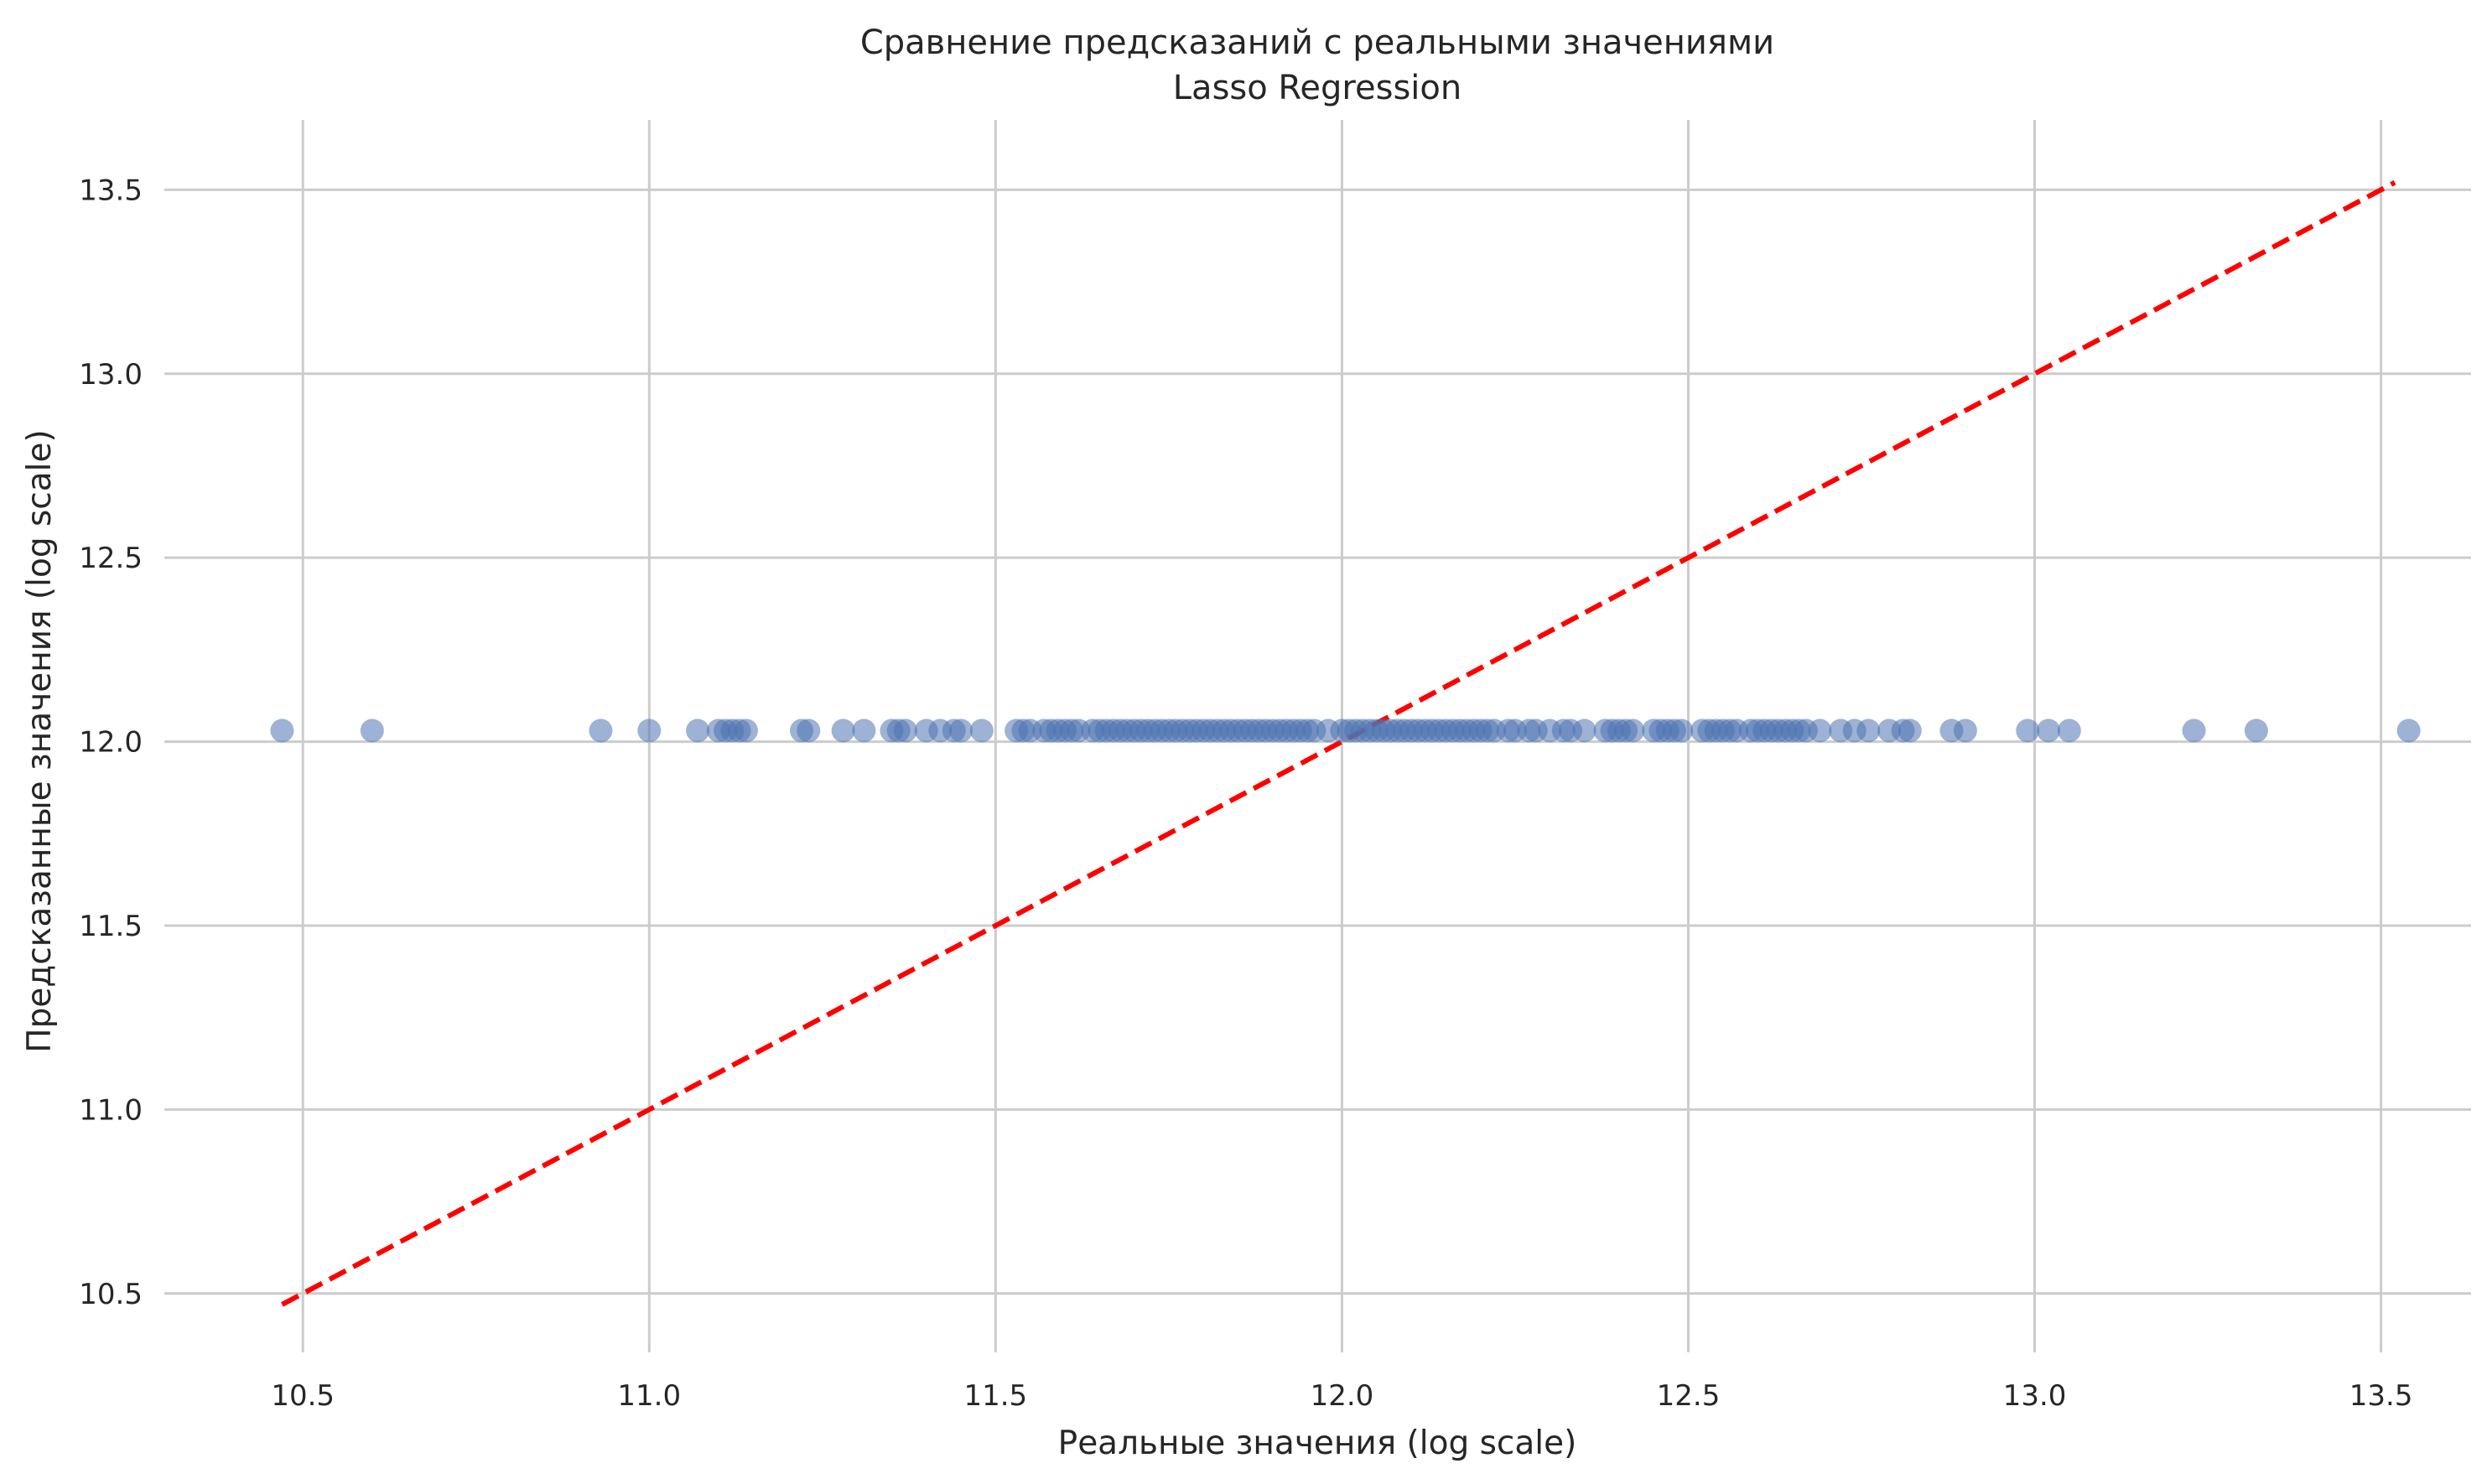 The height and width of the screenshot is (1484, 2492). I want to click on y-tick-label: 12.5, so click(111, 558).